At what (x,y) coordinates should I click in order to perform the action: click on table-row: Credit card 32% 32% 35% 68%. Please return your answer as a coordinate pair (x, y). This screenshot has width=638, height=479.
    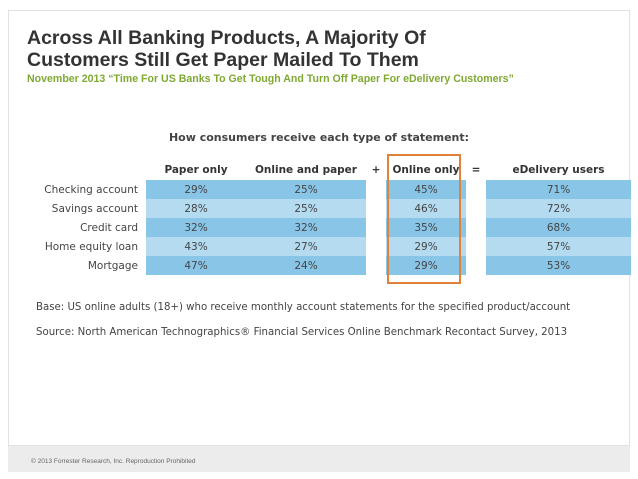
    Looking at the image, I should click on (328, 227).